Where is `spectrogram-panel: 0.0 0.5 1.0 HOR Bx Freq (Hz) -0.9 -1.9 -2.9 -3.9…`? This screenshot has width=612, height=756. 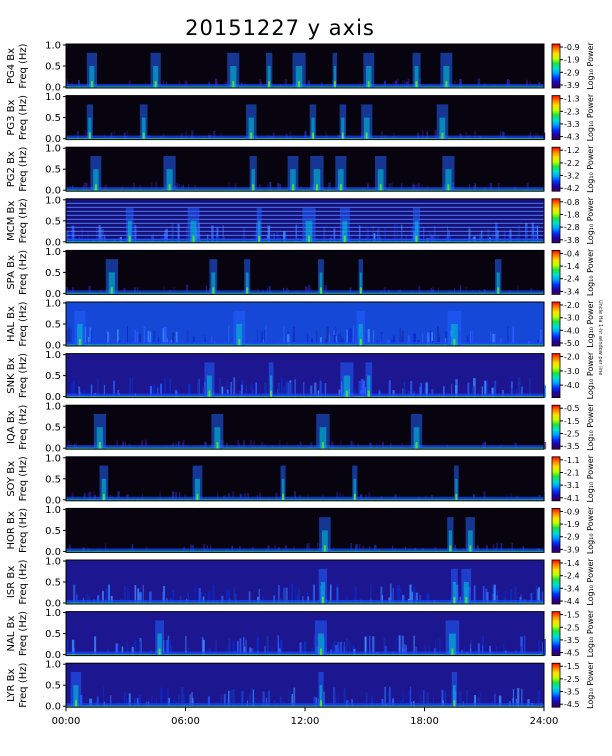 spectrogram-panel: 0.0 0.5 1.0 HOR Bx Freq (Hz) -0.9 -1.9 -2.9 -3.9… is located at coordinates (300, 531).